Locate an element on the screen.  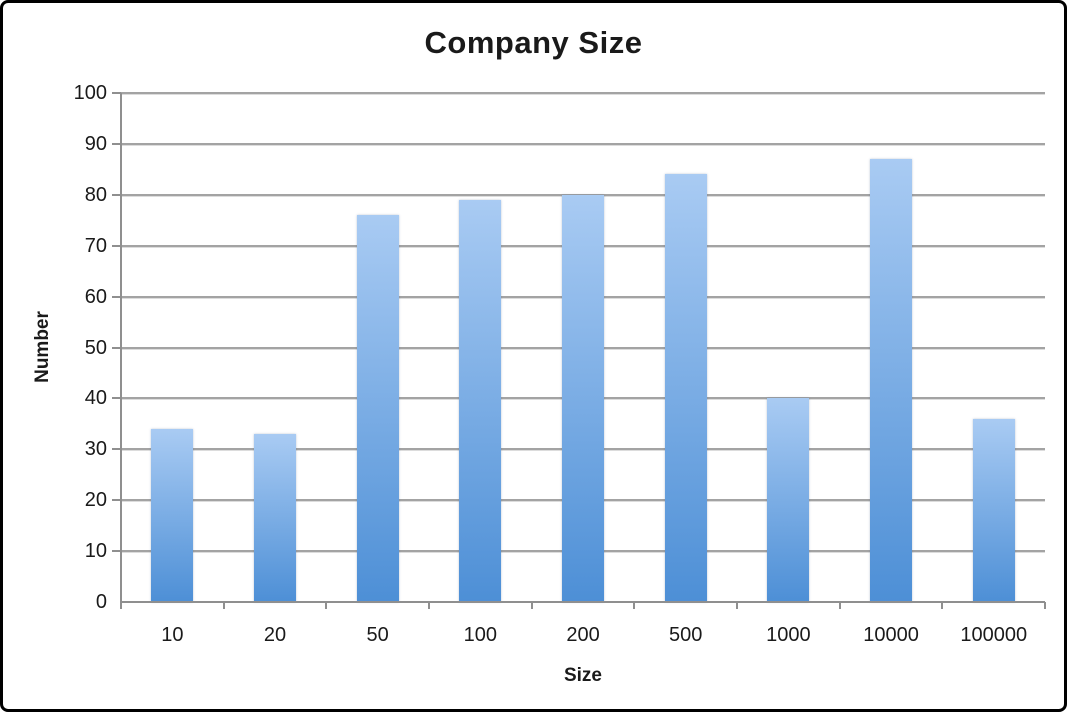
x-axis-title: Size is located at coordinates (583, 675).